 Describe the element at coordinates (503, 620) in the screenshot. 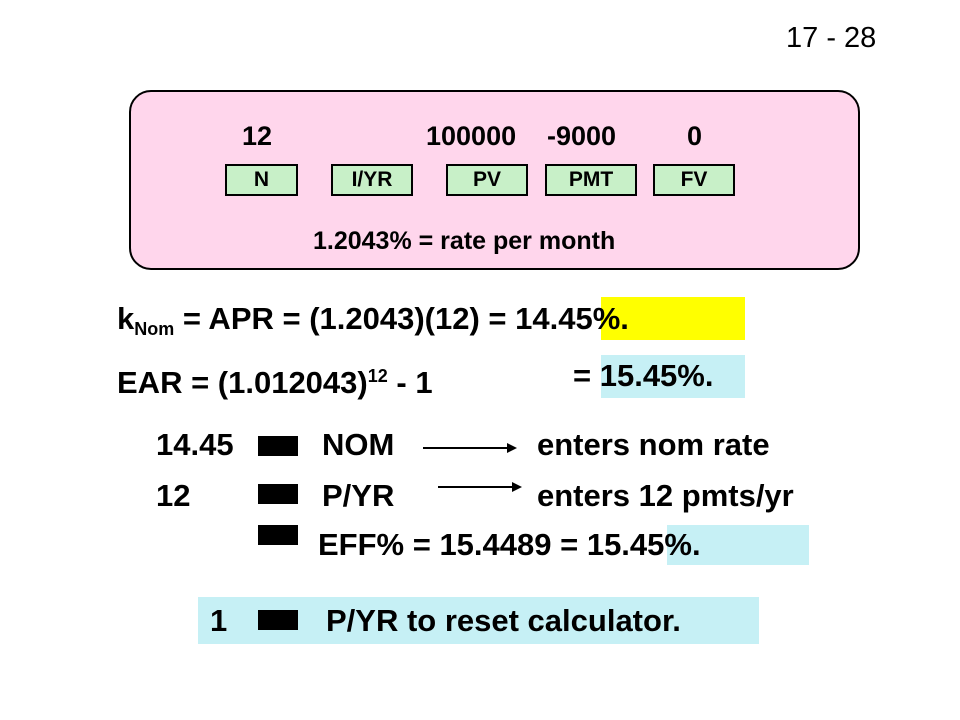

I see `reset-text: P/YR to reset calculator.` at that location.